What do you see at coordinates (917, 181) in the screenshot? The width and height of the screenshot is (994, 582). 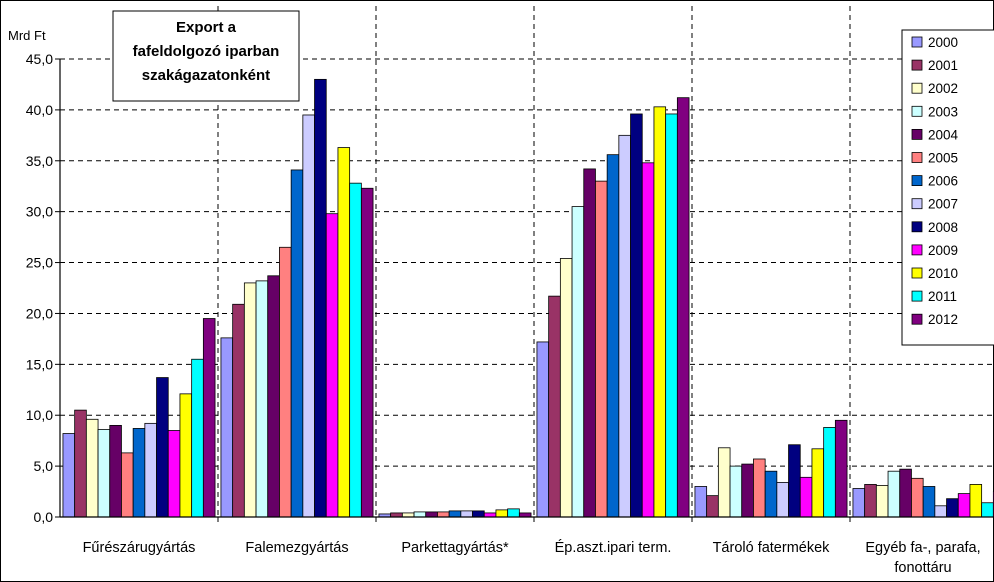 I see `legend-swatch-2006` at bounding box center [917, 181].